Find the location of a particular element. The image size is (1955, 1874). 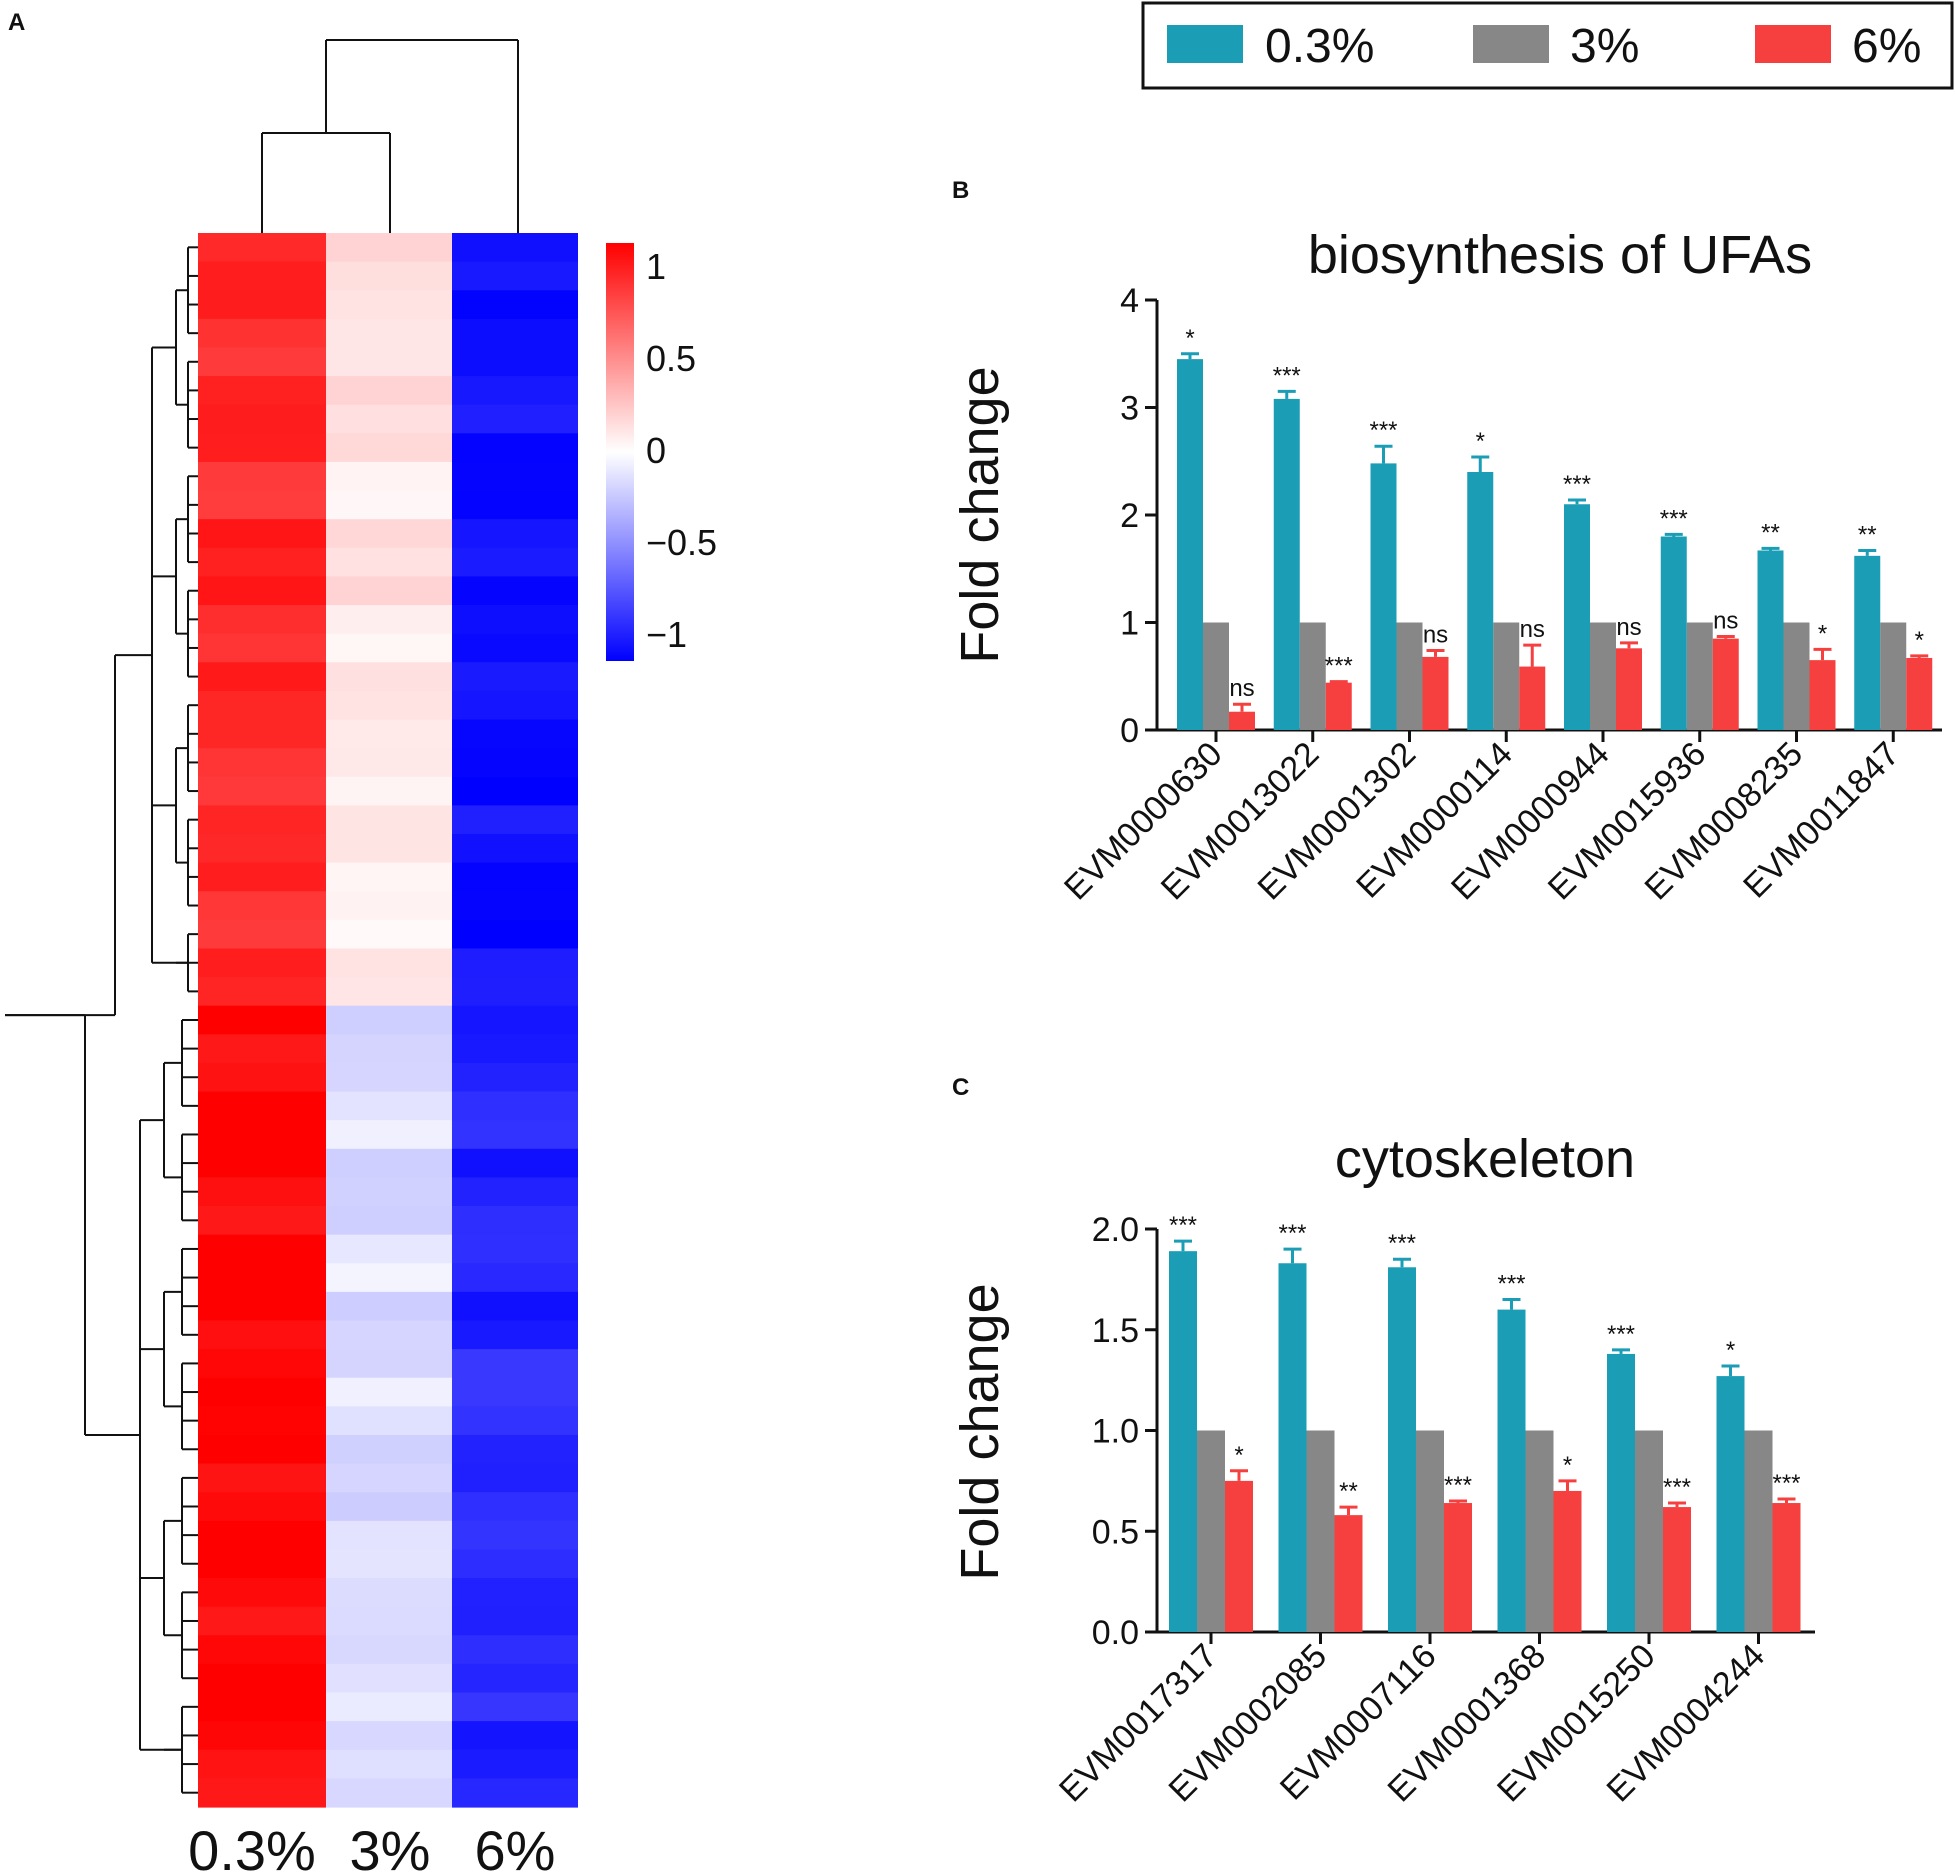

chart-c-bar-evm0001368-6-sig: * is located at coordinates (1567, 1465).